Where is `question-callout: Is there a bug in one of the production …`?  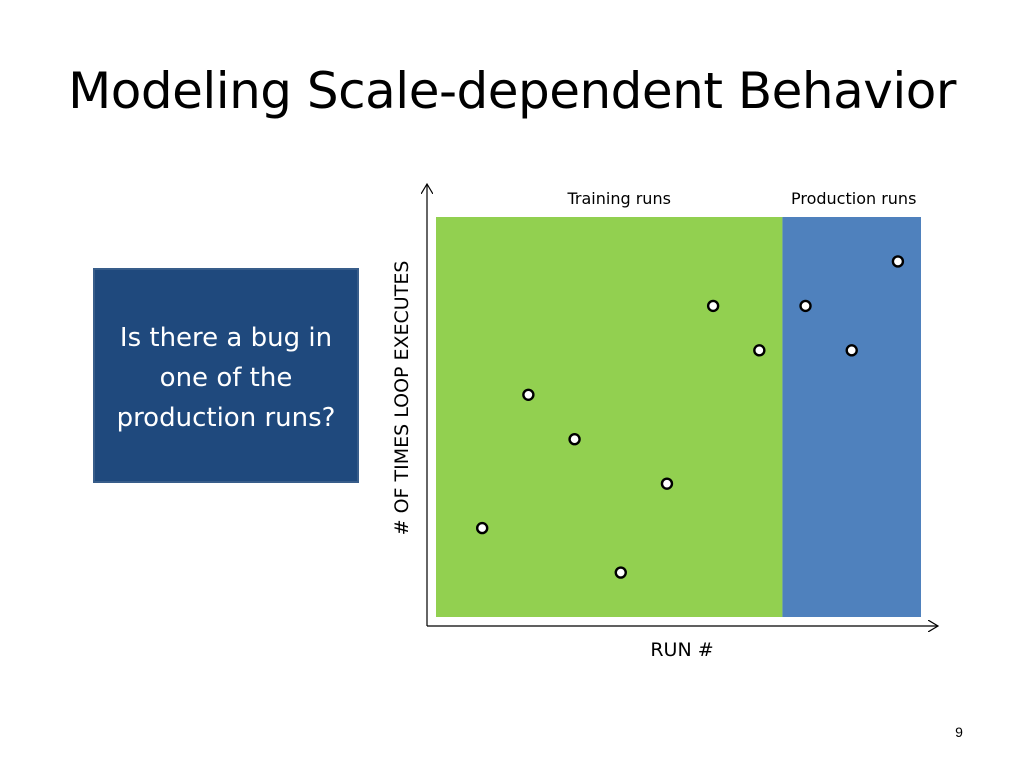 question-callout: Is there a bug in one of the production … is located at coordinates (226, 375).